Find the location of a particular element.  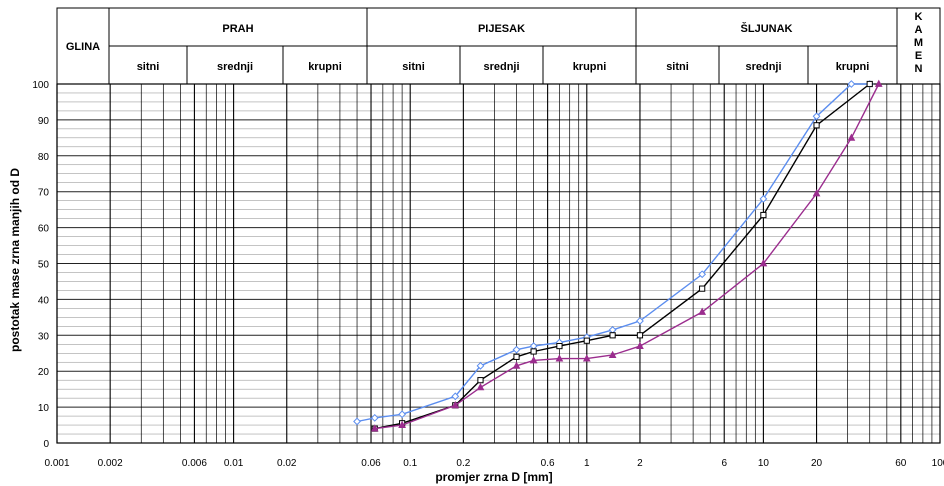

header-kamen-letter: K is located at coordinates (919, 17).